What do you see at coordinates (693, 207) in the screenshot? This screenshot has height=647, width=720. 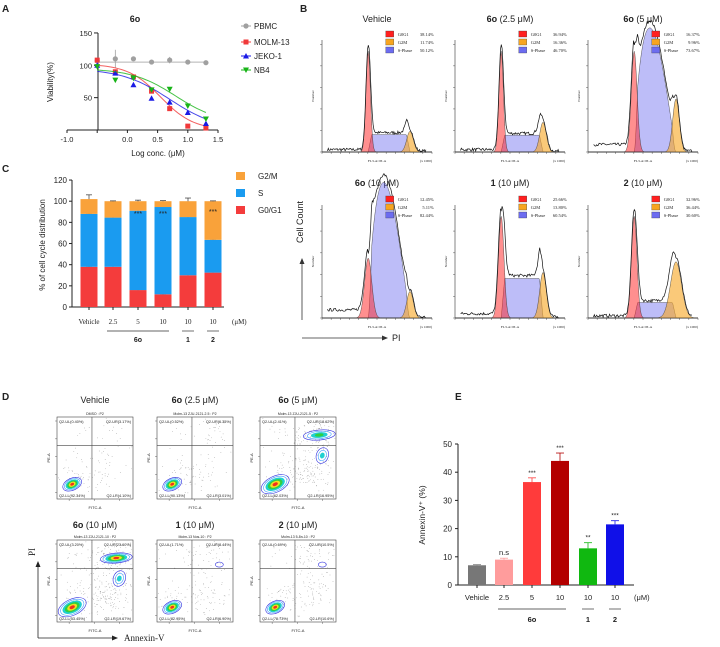 I see `phase-percentage: 36.44%` at bounding box center [693, 207].